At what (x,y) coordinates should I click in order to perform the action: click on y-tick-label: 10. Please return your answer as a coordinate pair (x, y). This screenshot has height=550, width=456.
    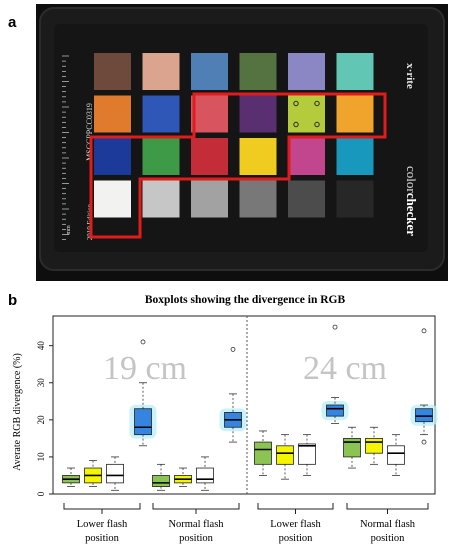
    Looking at the image, I should click on (41, 457).